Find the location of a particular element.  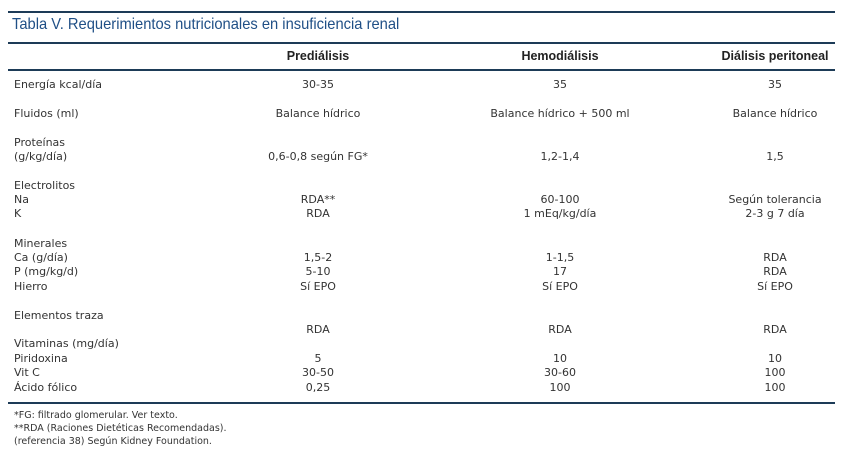

row-label: Piridoxina is located at coordinates (41, 358).